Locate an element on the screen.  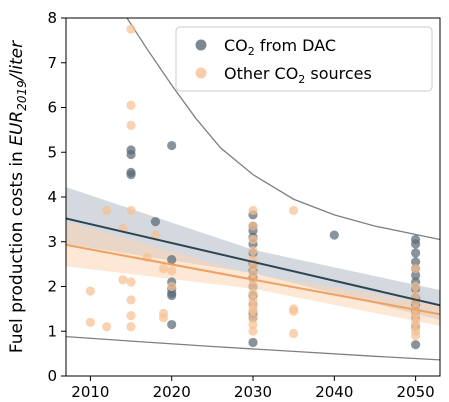
legend-label-other: Other CO2 sources is located at coordinates (298, 75).